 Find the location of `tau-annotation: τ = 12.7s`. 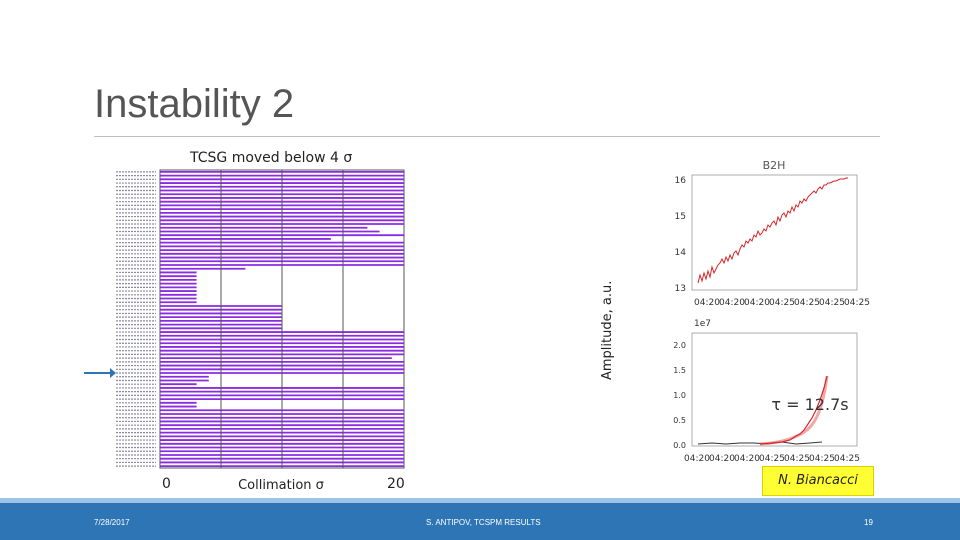

tau-annotation: τ = 12.7s is located at coordinates (809, 404).